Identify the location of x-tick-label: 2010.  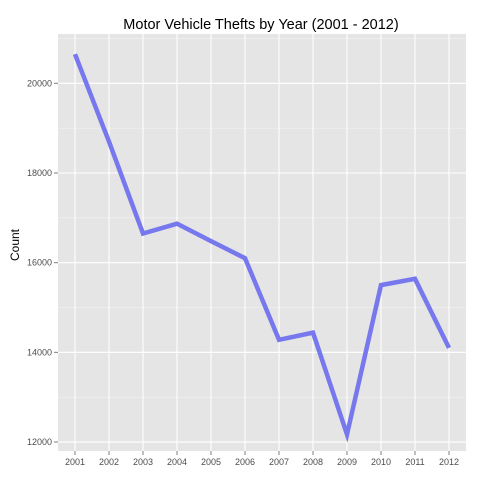
(381, 462).